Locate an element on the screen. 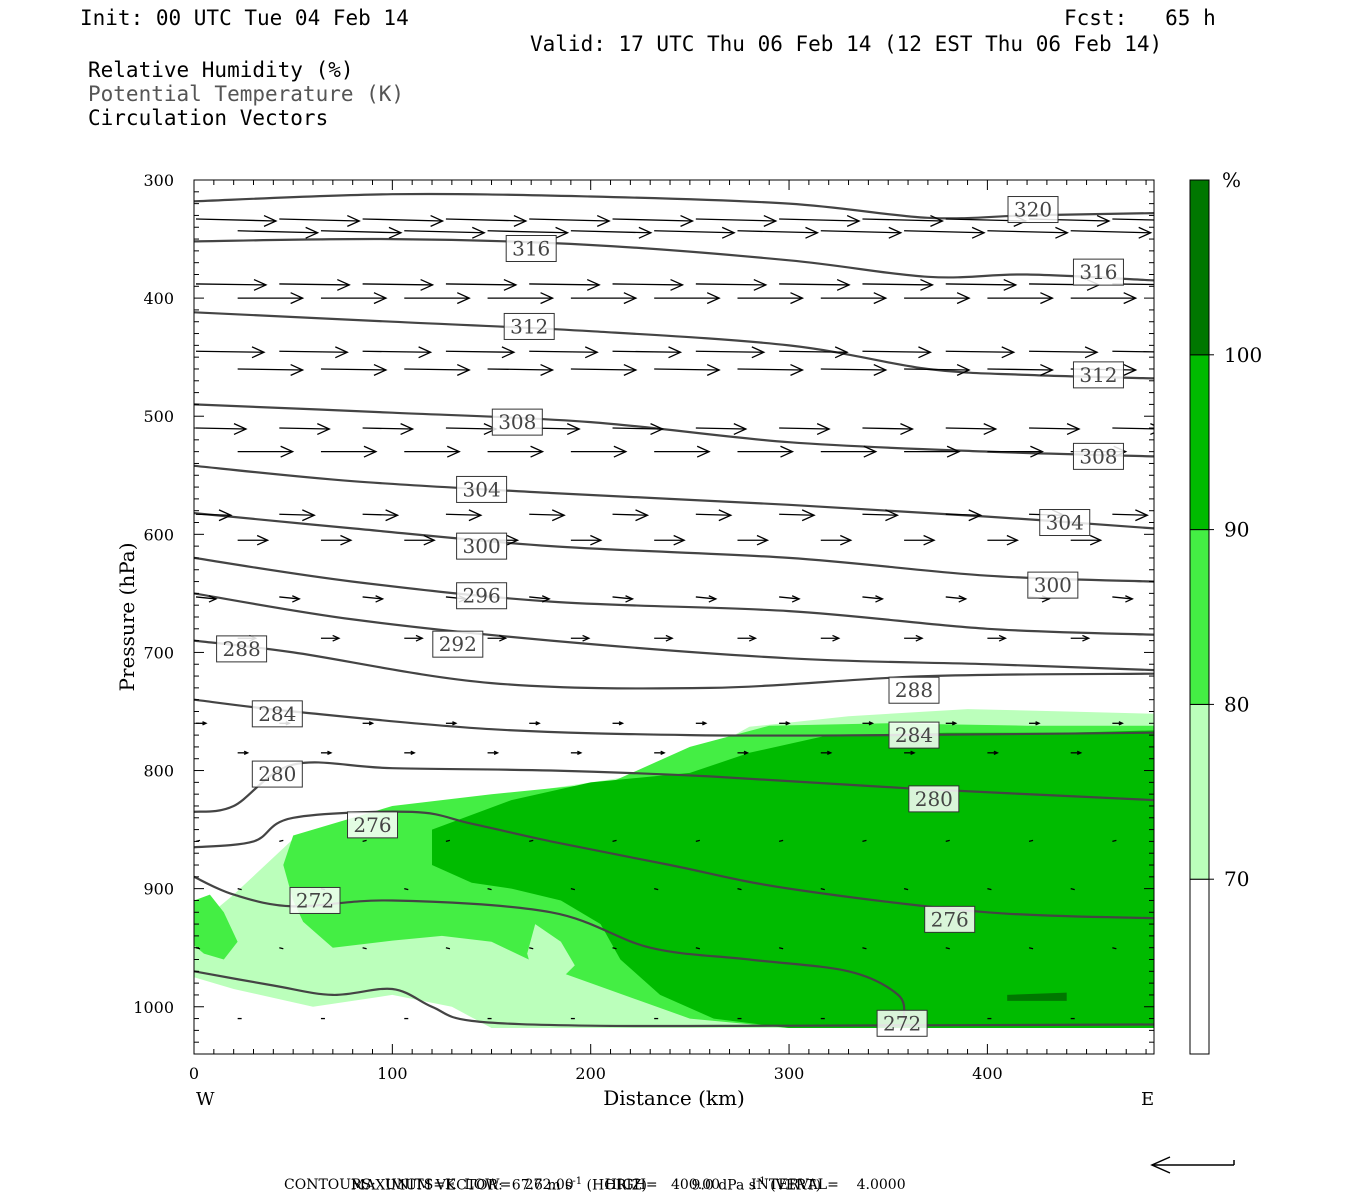 The height and width of the screenshot is (1200, 1350). field-vector-title: Circulation Vectors is located at coordinates (208, 118).